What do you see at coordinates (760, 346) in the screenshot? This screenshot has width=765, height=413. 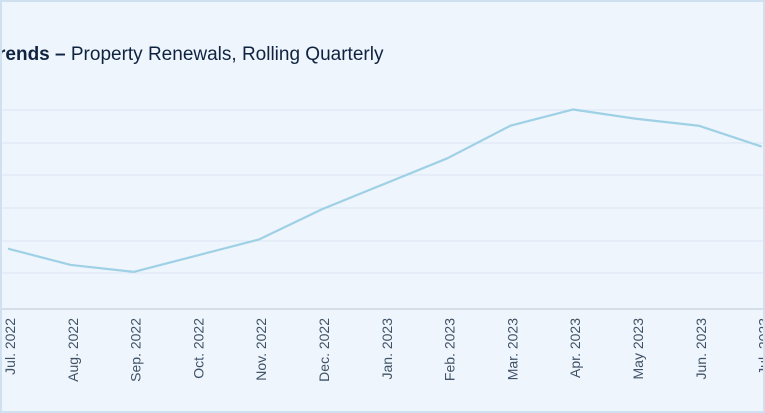 I see `x-tick-label: Jul. 2023` at bounding box center [760, 346].